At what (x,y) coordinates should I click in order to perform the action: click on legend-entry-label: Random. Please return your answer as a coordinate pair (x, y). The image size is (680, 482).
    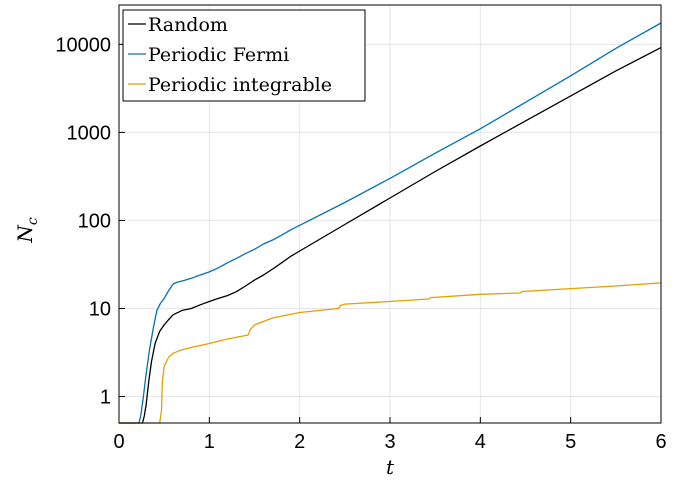
    Looking at the image, I should click on (188, 25).